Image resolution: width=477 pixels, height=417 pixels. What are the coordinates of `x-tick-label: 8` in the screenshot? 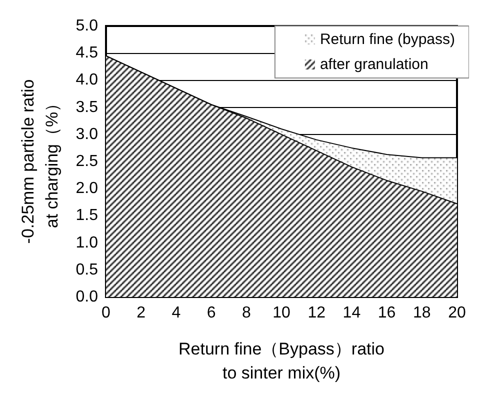 It's located at (246, 313).